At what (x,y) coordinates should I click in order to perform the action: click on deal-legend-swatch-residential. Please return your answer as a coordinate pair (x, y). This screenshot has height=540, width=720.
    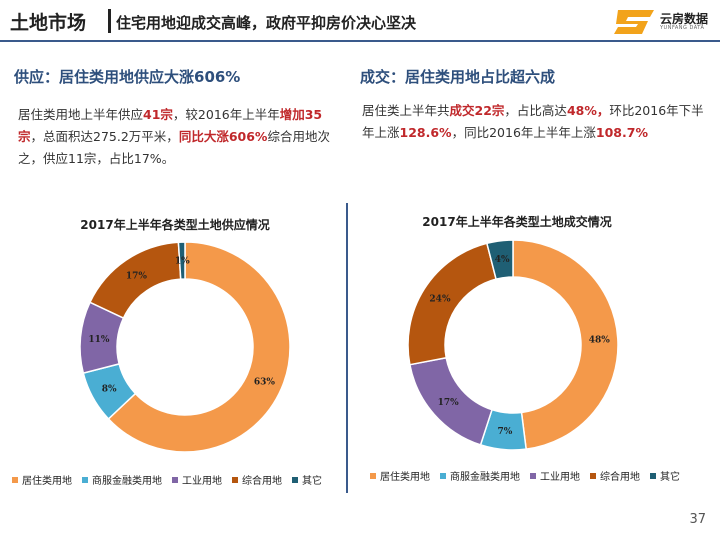
    Looking at the image, I should click on (373, 475).